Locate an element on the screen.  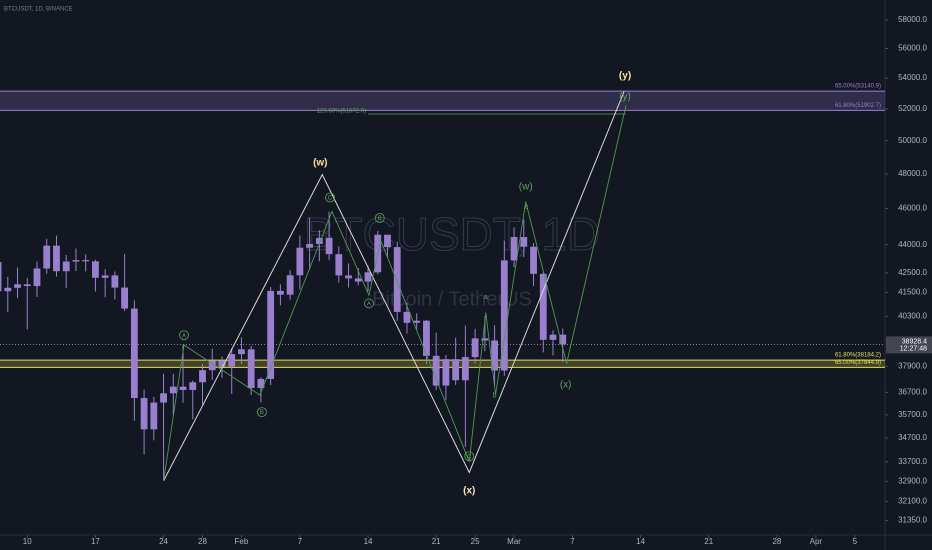
symbol: BTCUSDT, 1D, BINANCE is located at coordinates (38, 10).